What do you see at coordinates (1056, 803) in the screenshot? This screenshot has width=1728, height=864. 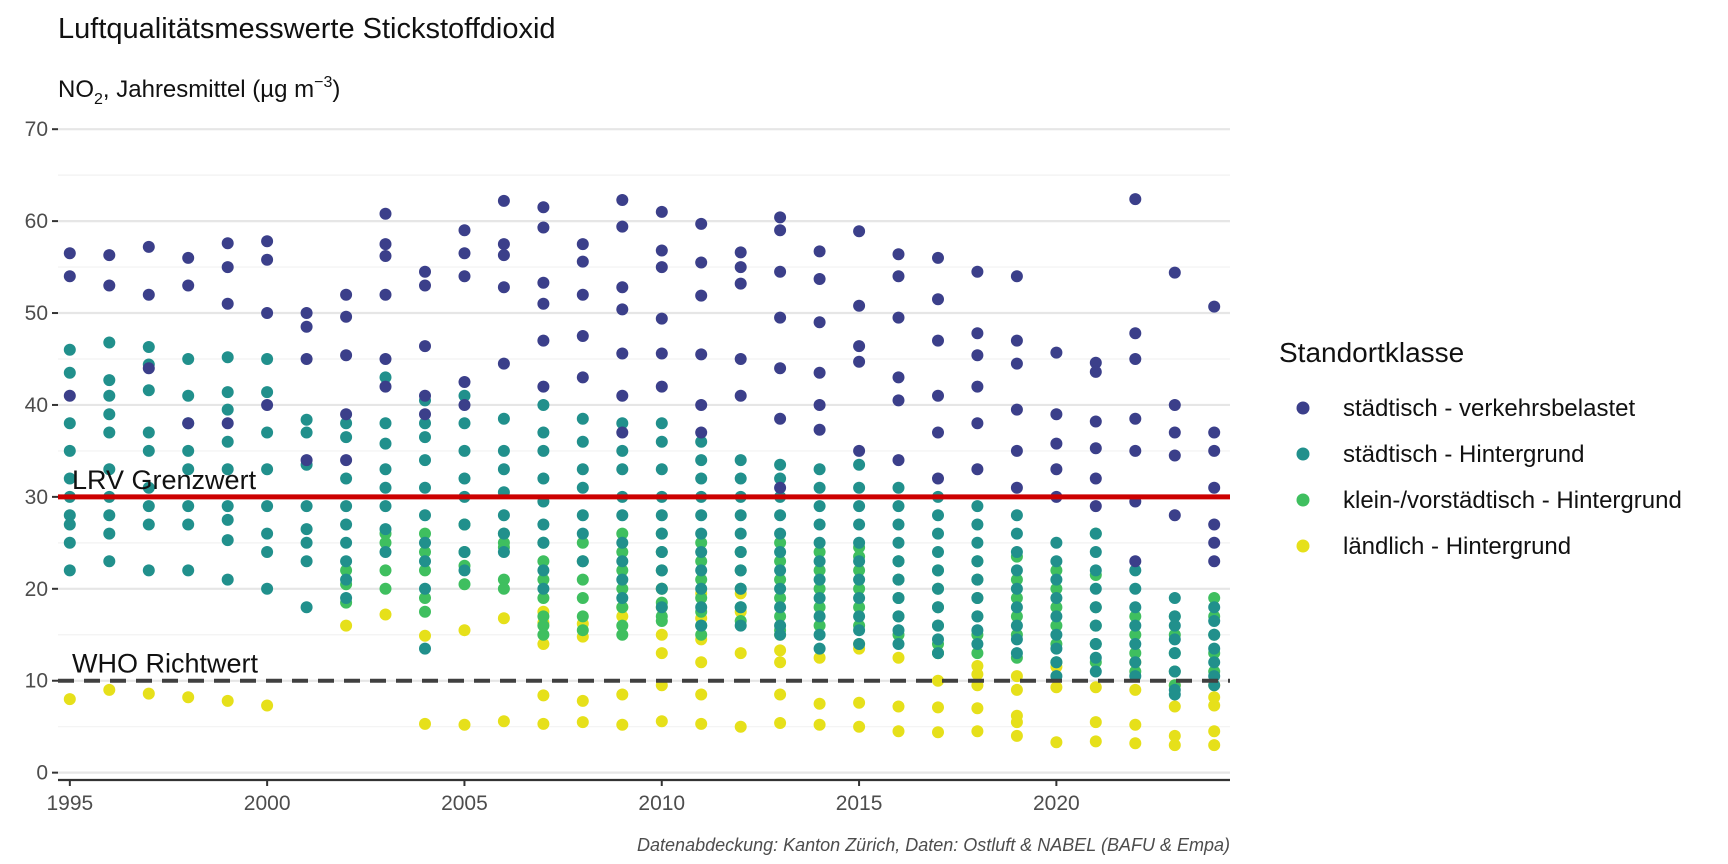 I see `x-tick-label: 2020` at bounding box center [1056, 803].